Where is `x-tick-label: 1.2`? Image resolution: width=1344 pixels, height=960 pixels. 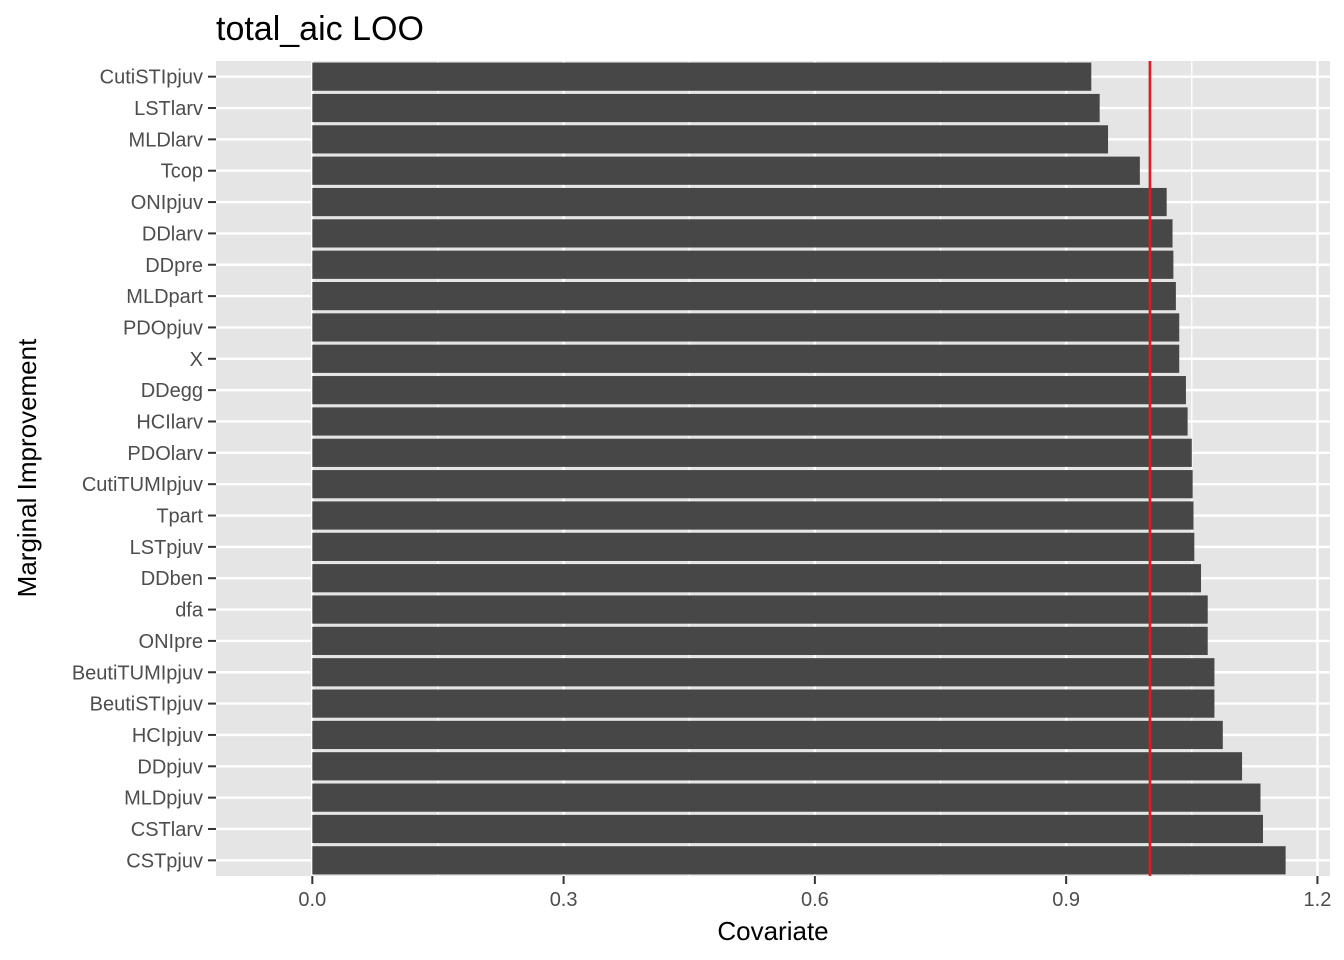 x-tick-label: 1.2 is located at coordinates (1318, 900).